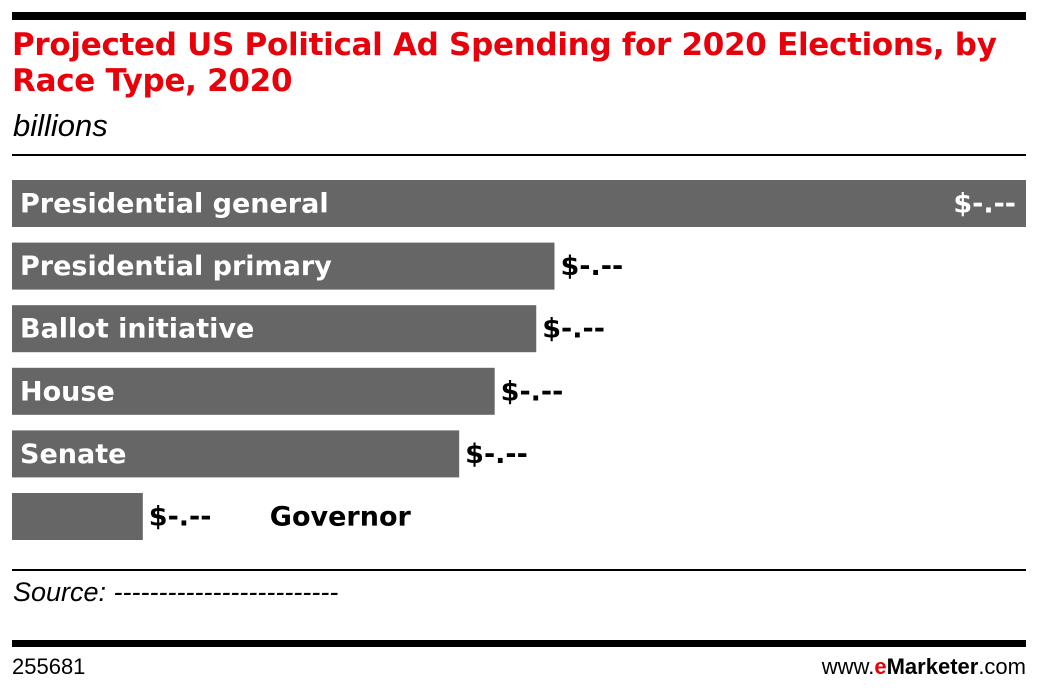 The image size is (1038, 694). I want to click on bar-ballot-initiative, so click(274, 329).